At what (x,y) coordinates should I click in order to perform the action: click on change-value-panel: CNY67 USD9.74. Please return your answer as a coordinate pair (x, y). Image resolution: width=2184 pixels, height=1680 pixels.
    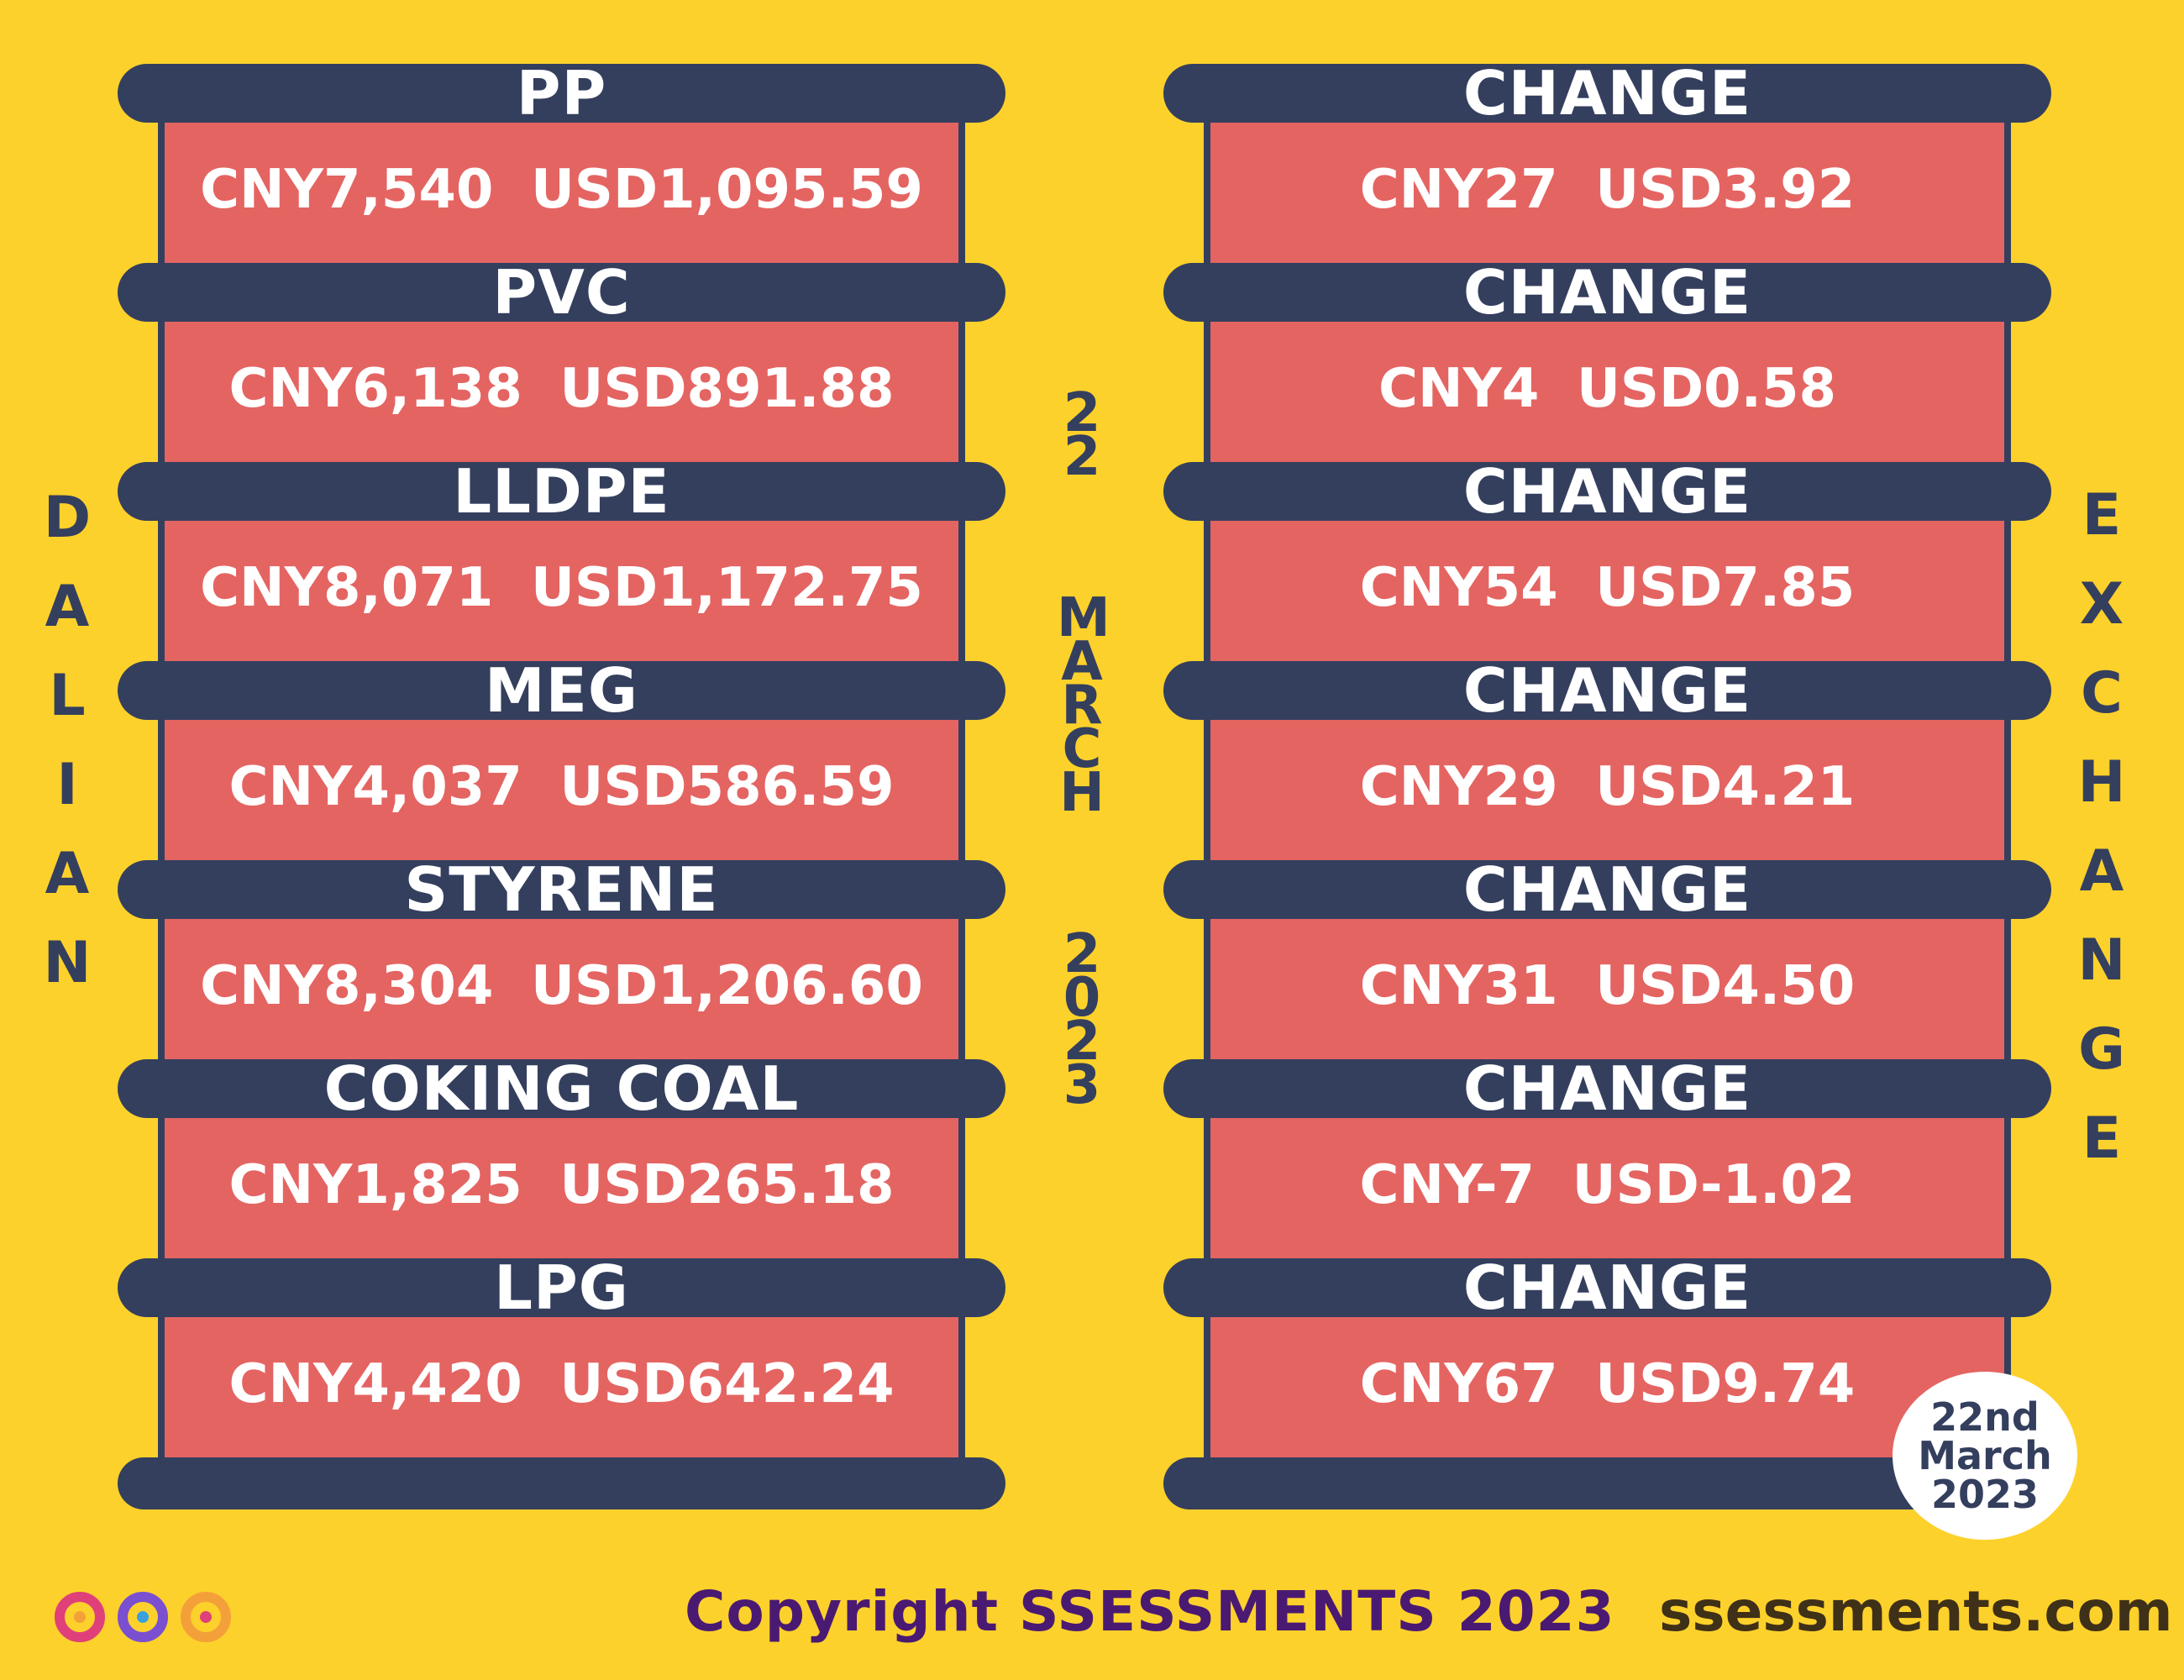
    Looking at the image, I should click on (1607, 1384).